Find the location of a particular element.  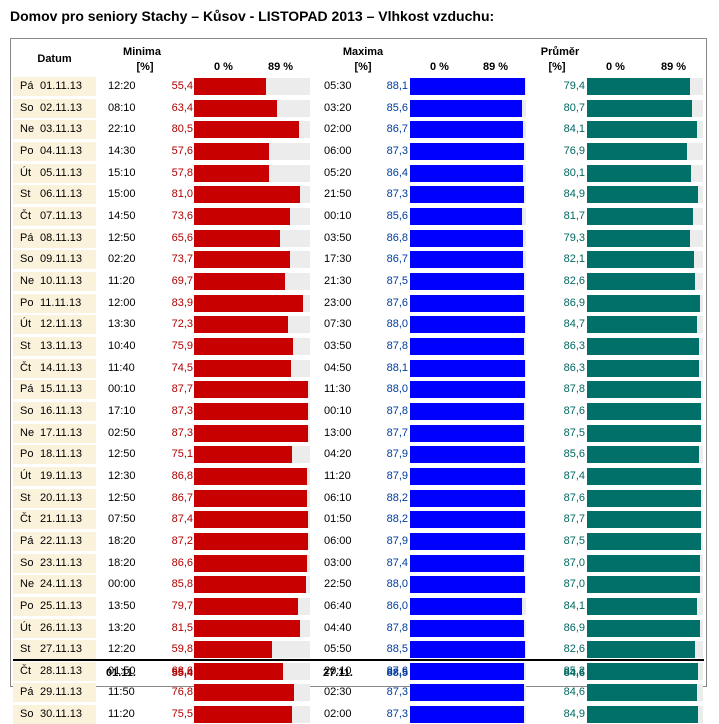

date-cell: Čt 28.11.13 is located at coordinates (54, 671).